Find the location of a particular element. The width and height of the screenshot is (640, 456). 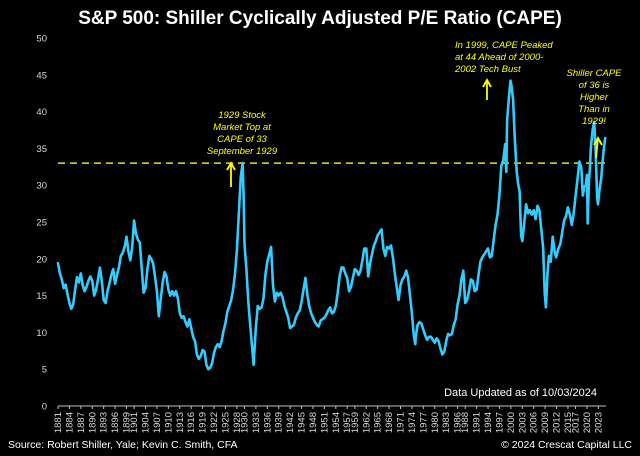

y-tick-label: 5 is located at coordinates (44, 370).